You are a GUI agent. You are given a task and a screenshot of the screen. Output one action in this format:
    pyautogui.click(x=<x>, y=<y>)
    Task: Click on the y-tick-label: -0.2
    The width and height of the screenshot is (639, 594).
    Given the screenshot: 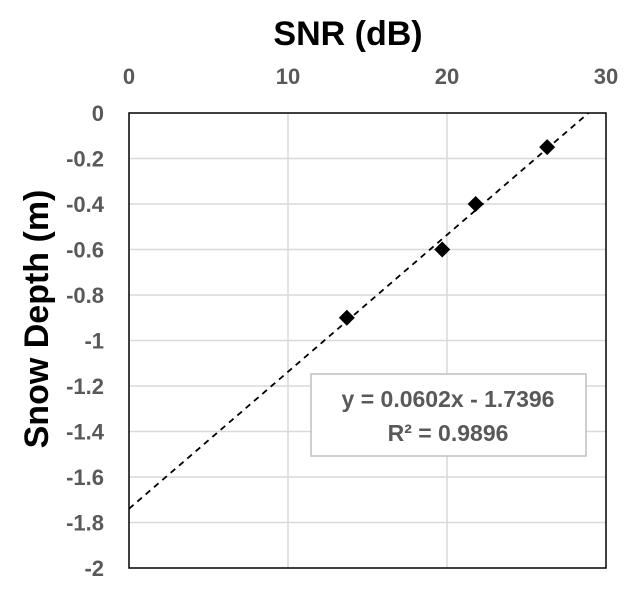 What is the action you would take?
    pyautogui.click(x=85, y=159)
    